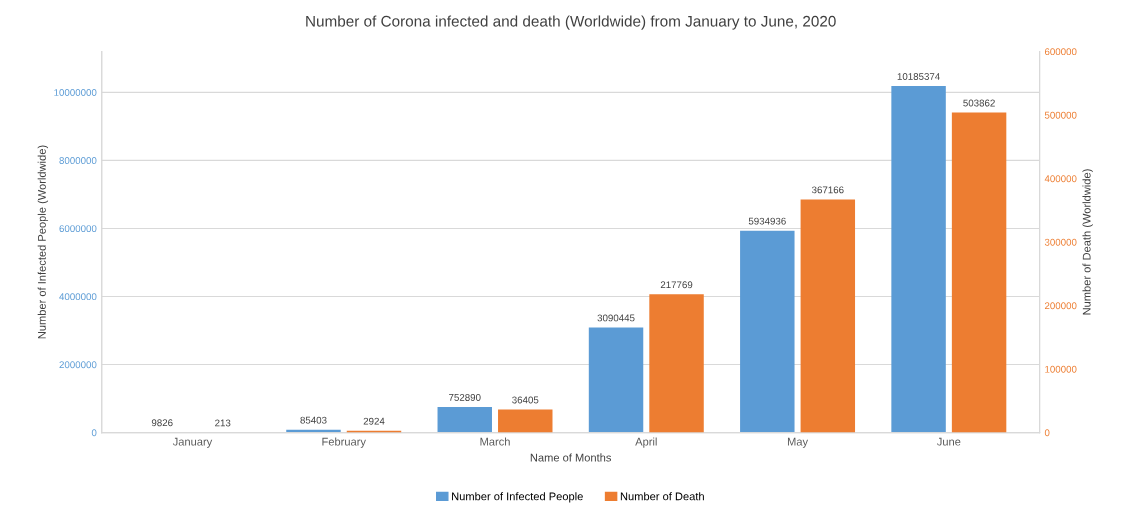  Describe the element at coordinates (344, 442) in the screenshot. I see `x-tick-label: February` at that location.